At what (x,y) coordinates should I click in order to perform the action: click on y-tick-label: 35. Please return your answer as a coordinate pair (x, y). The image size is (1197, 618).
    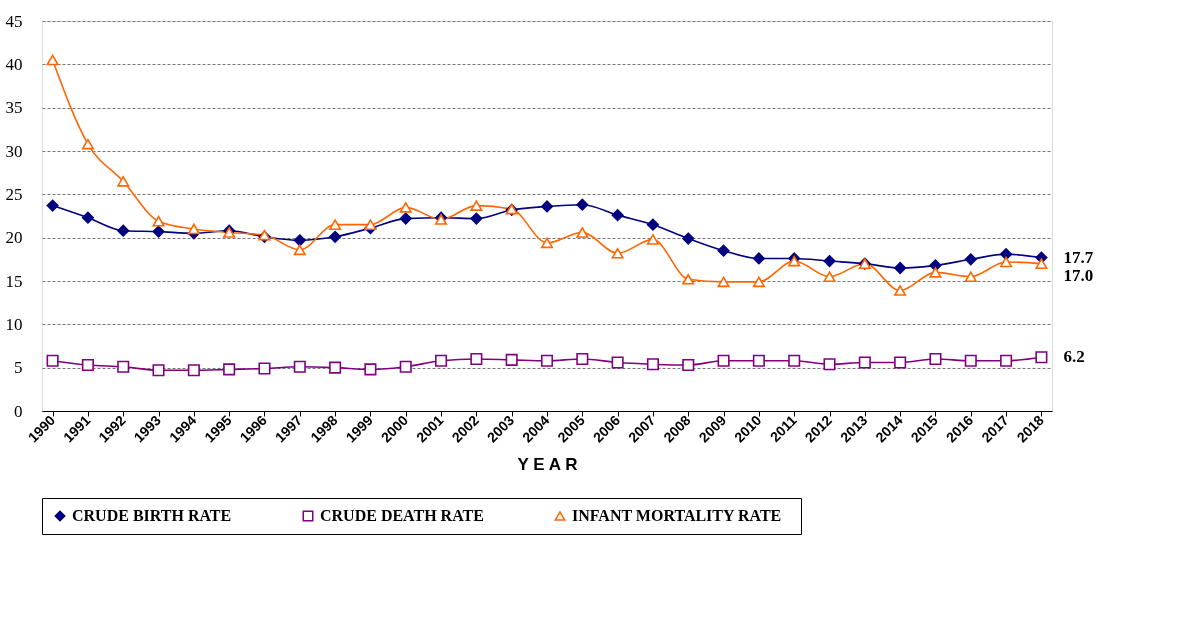
    Looking at the image, I should click on (14, 108).